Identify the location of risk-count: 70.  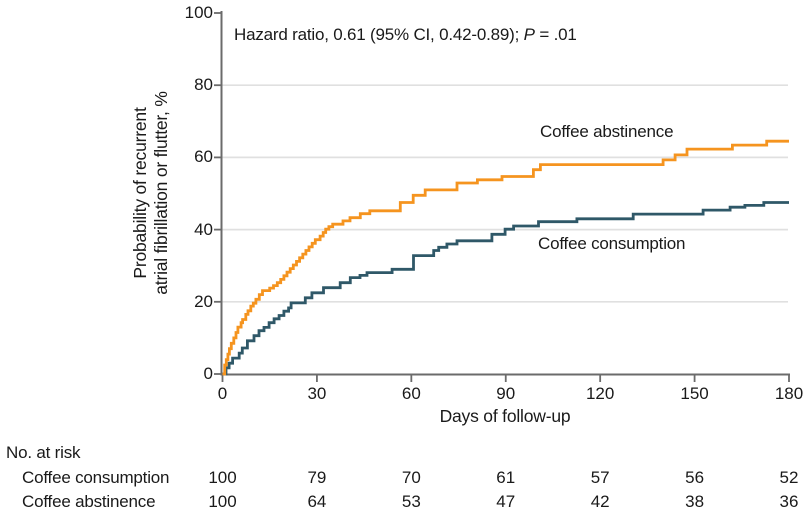
(411, 477).